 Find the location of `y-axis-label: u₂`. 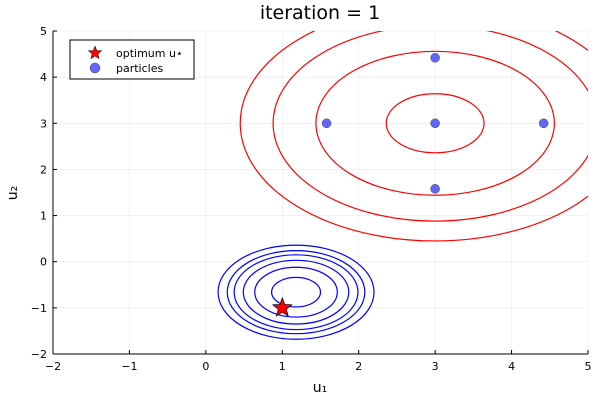

y-axis-label: u₂ is located at coordinates (13, 193).